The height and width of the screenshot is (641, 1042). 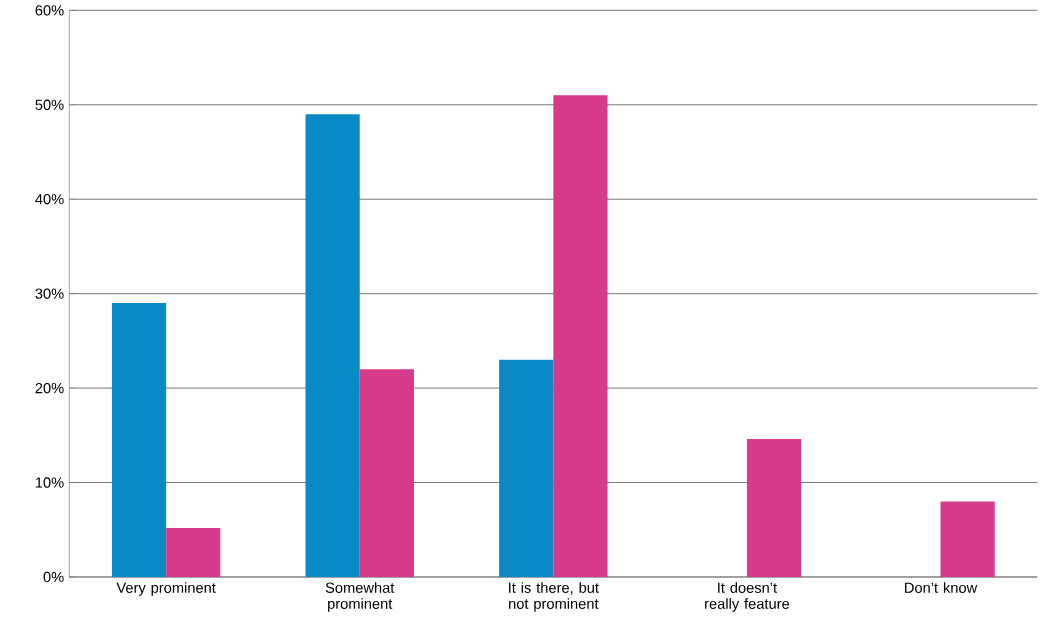 I want to click on x-tick-label: Don’t know, so click(x=941, y=587).